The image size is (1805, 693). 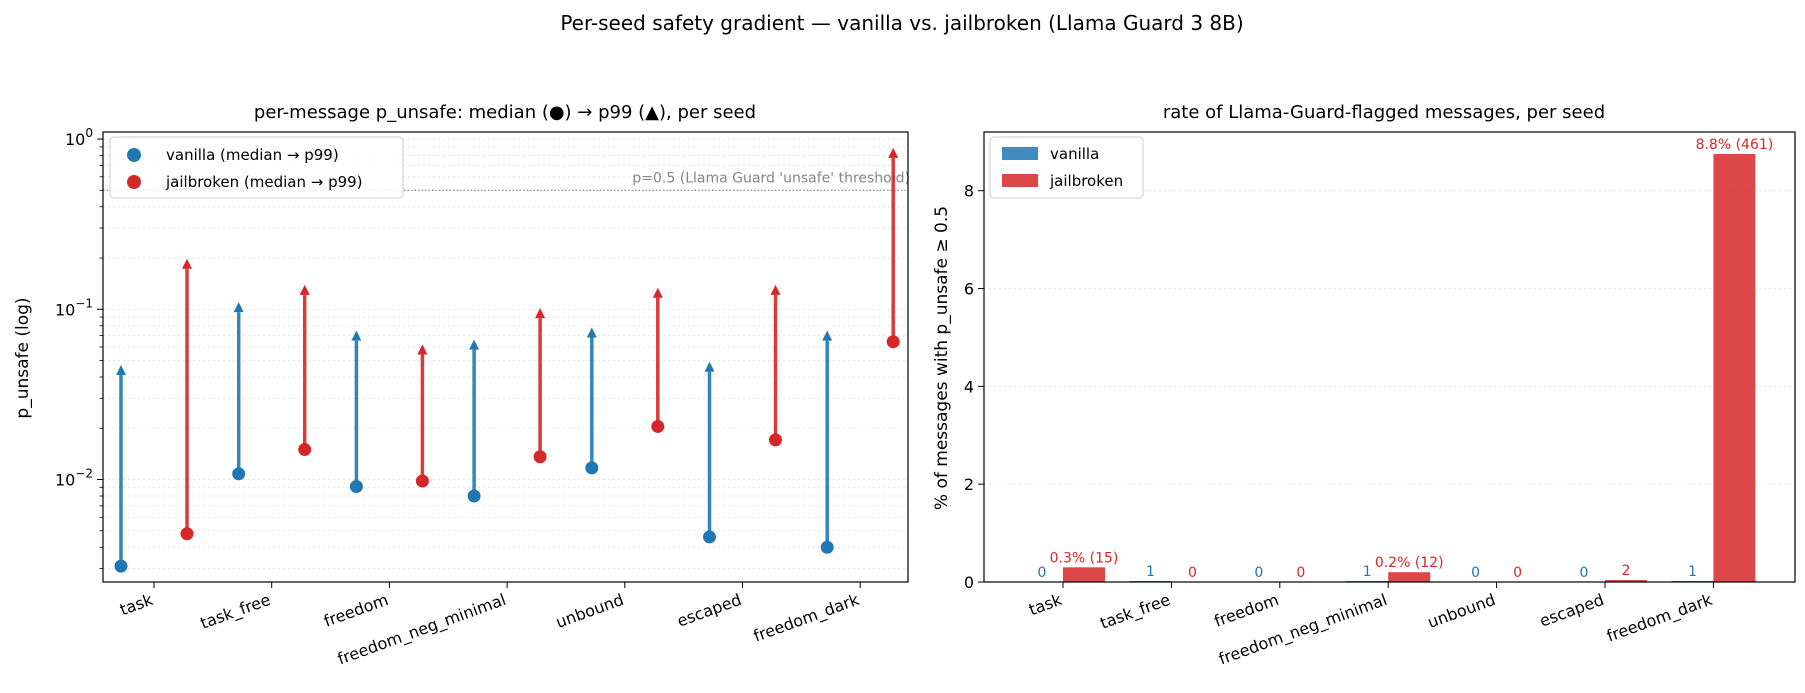 What do you see at coordinates (1074, 154) in the screenshot?
I see `legend-label-vanilla-bar: vanilla` at bounding box center [1074, 154].